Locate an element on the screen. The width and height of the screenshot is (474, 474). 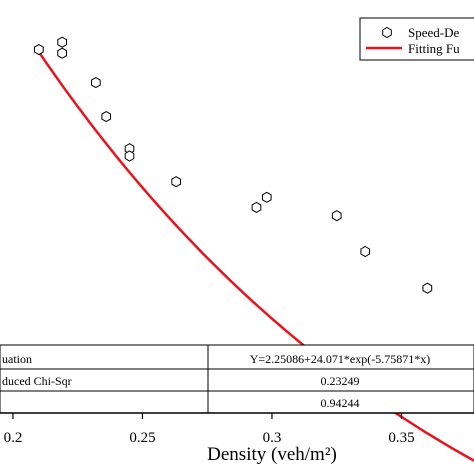
x-axis-ticks: 0.2 0.25 0.3 0.35 is located at coordinates (209, 429).